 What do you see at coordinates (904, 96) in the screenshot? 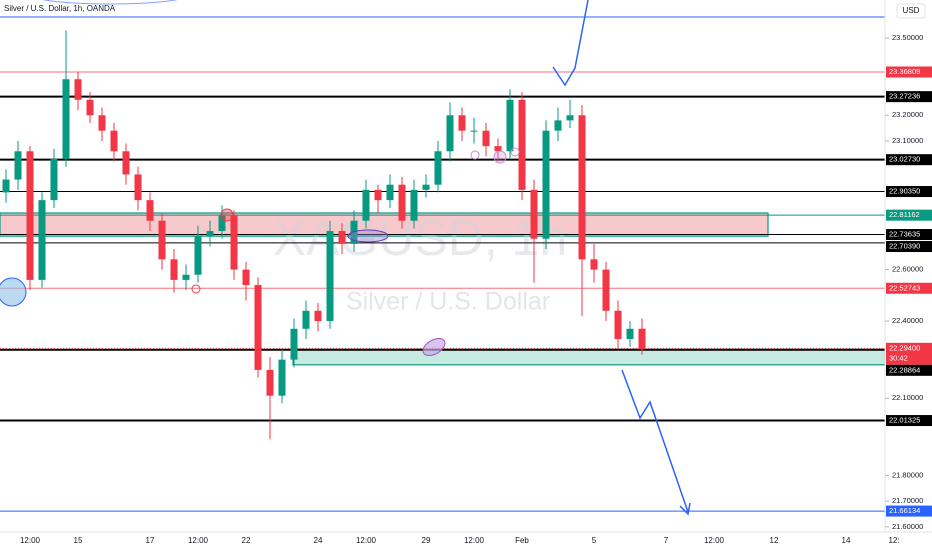
I see `level-label: 23.27236` at bounding box center [904, 96].